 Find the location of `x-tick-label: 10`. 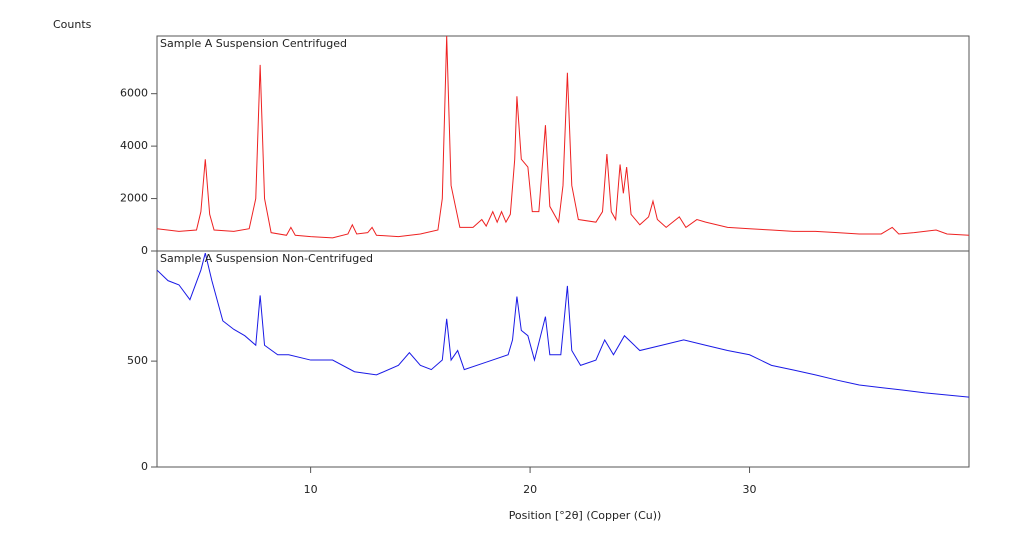

x-tick-label: 10 is located at coordinates (311, 489).